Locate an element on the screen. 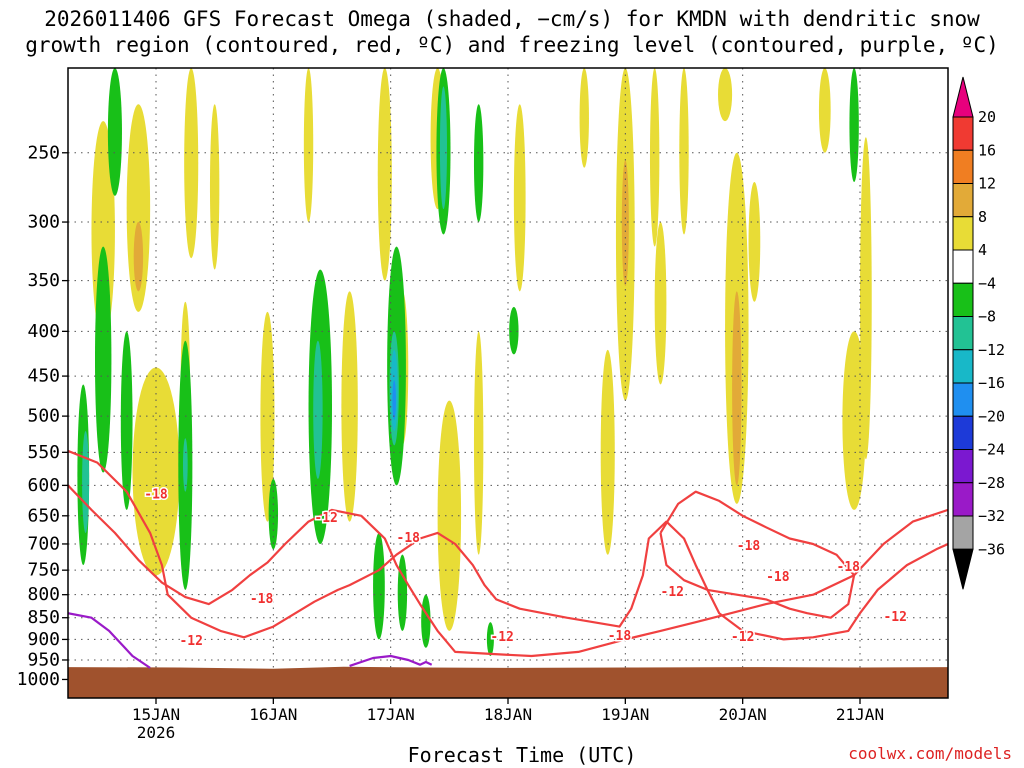 This screenshot has width=1024, height=768. y-tick-label: 900 is located at coordinates (43, 639).